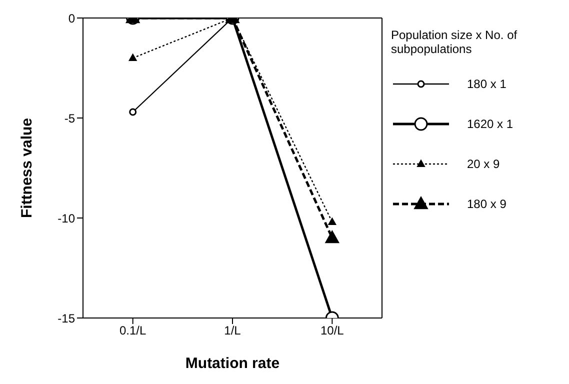 The height and width of the screenshot is (384, 569). Describe the element at coordinates (454, 42) in the screenshot. I see `legend-title: Population size x No. of subpopulations` at that location.